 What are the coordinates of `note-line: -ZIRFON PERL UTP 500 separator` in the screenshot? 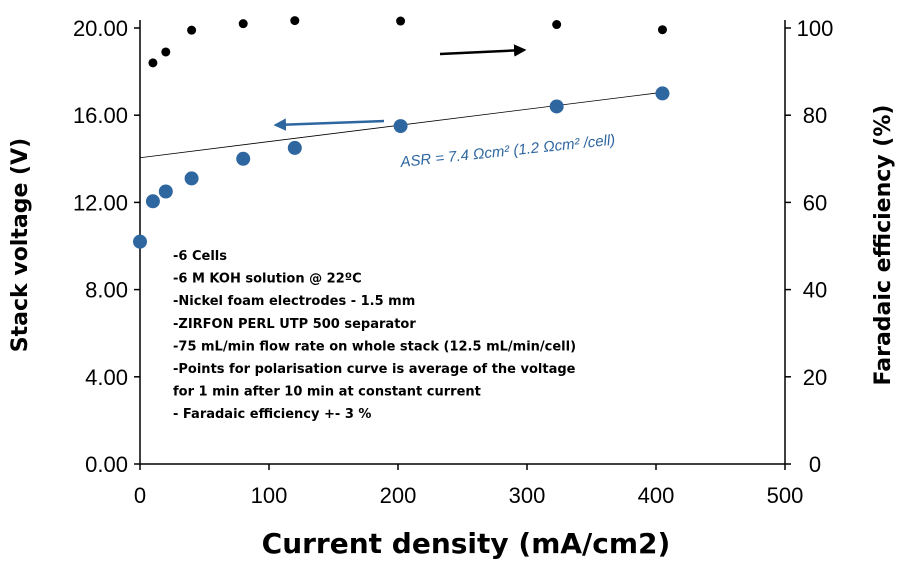 It's located at (294, 324).